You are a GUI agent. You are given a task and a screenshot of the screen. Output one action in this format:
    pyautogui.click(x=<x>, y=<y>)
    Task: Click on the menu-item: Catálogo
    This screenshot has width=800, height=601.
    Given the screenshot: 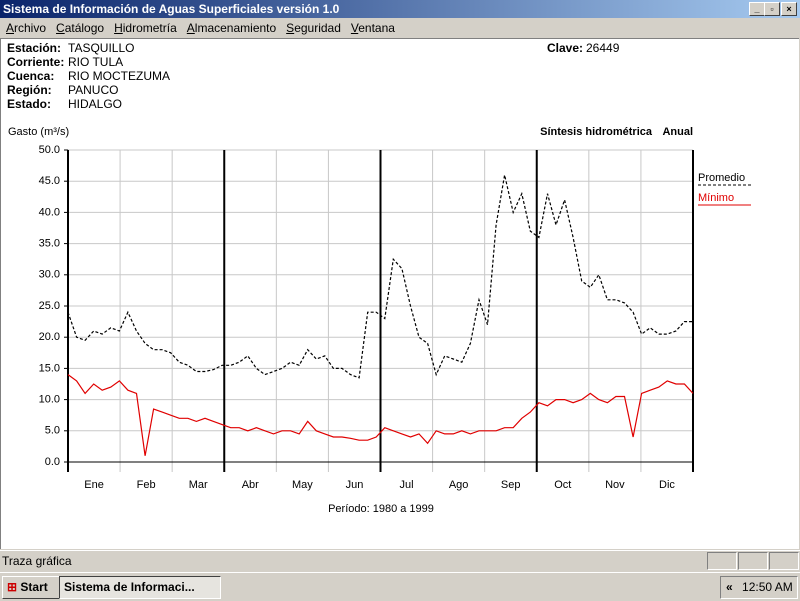 What is the action you would take?
    pyautogui.click(x=80, y=28)
    